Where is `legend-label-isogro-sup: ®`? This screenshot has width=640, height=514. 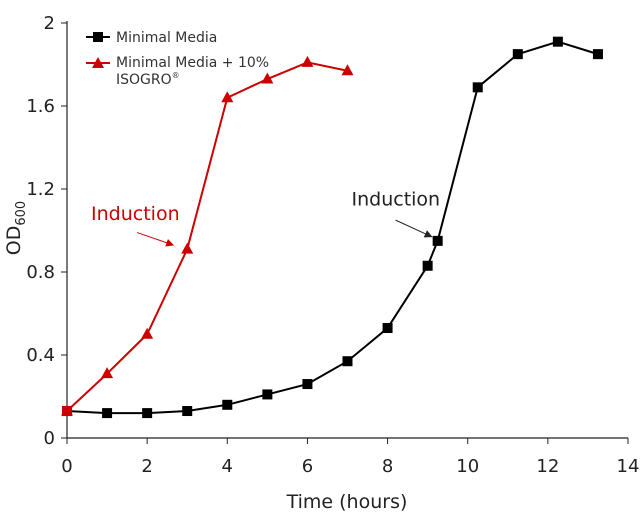 legend-label-isogro-sup: ® is located at coordinates (176, 75).